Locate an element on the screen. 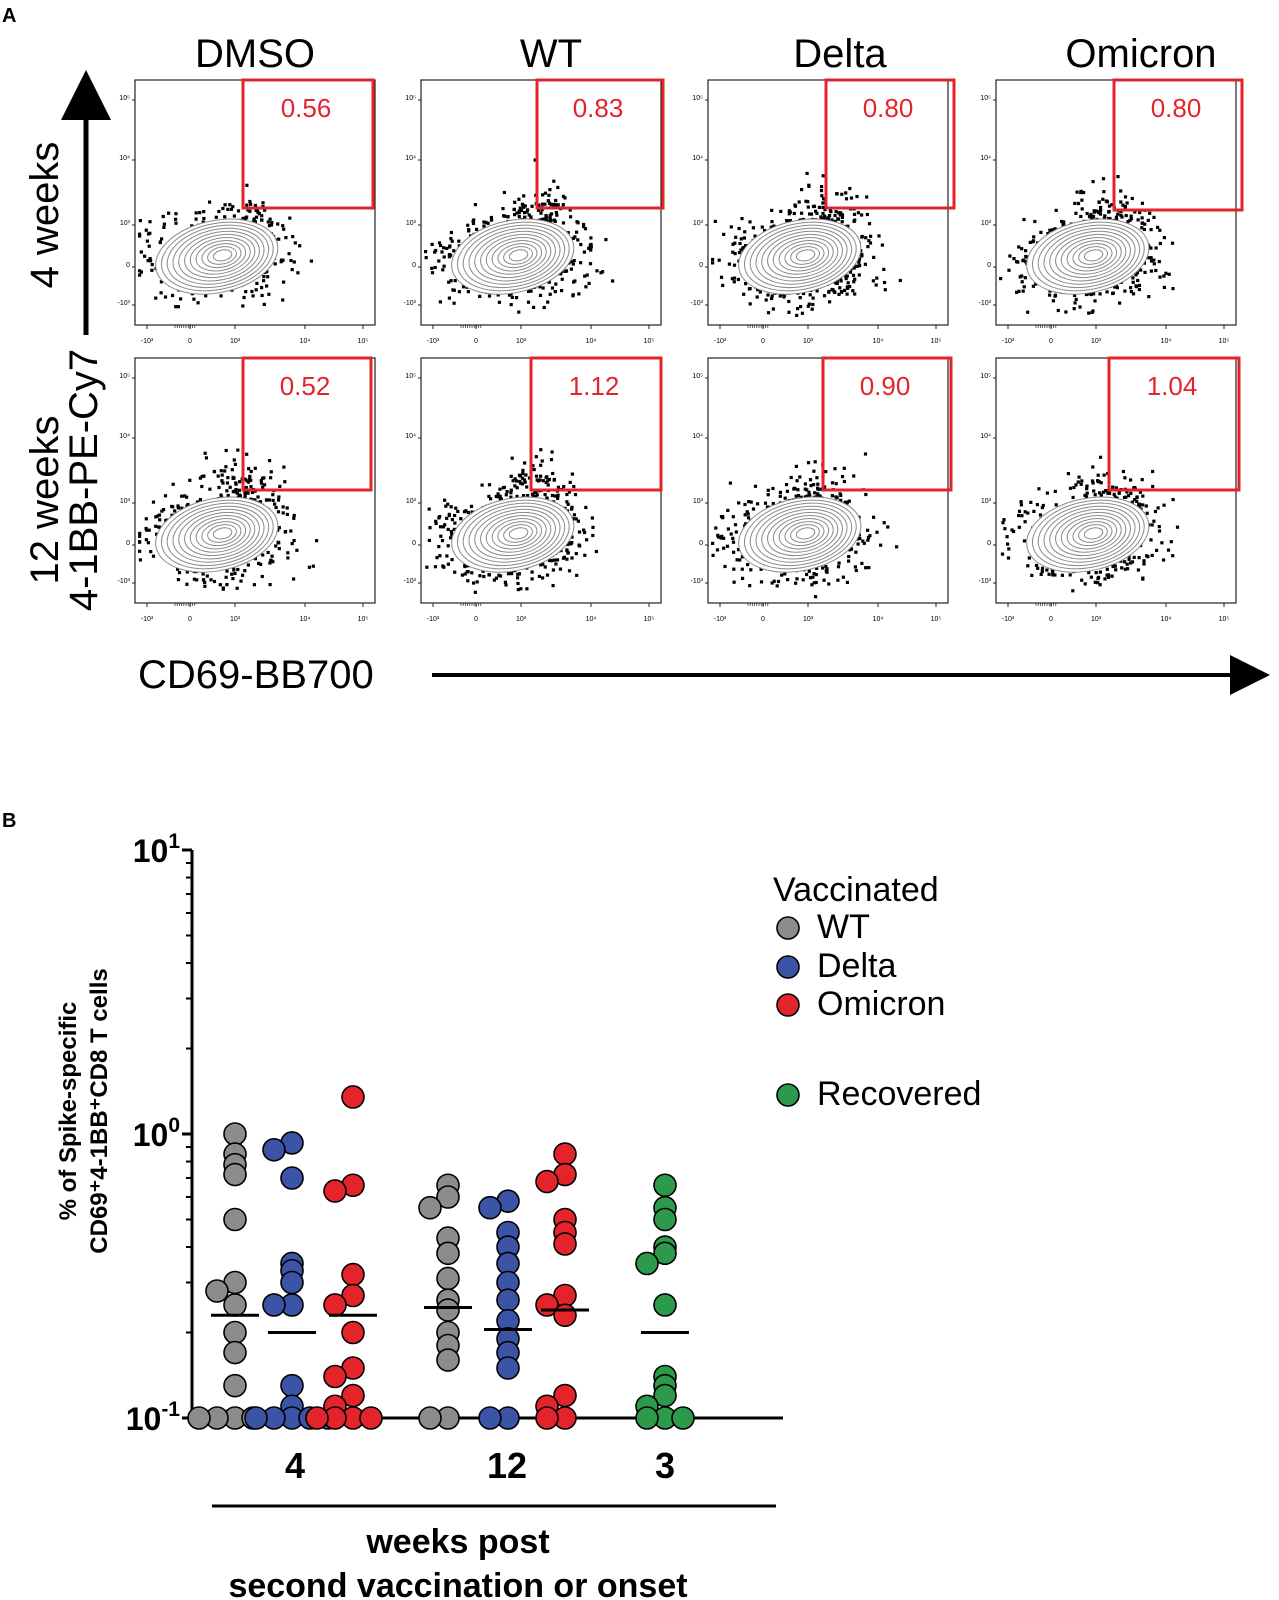 The width and height of the screenshot is (1279, 1600). y-tick-label: 0 is located at coordinates (989, 543).